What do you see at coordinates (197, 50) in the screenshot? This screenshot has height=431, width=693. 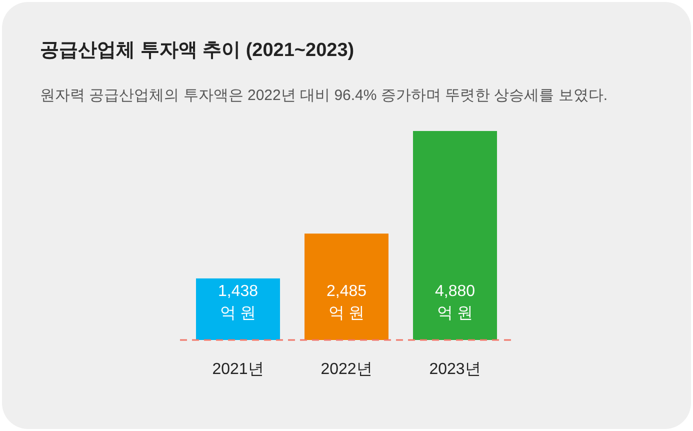 I see `chart-title: 공급산업체 투자액 추이 (2021~2023)` at bounding box center [197, 50].